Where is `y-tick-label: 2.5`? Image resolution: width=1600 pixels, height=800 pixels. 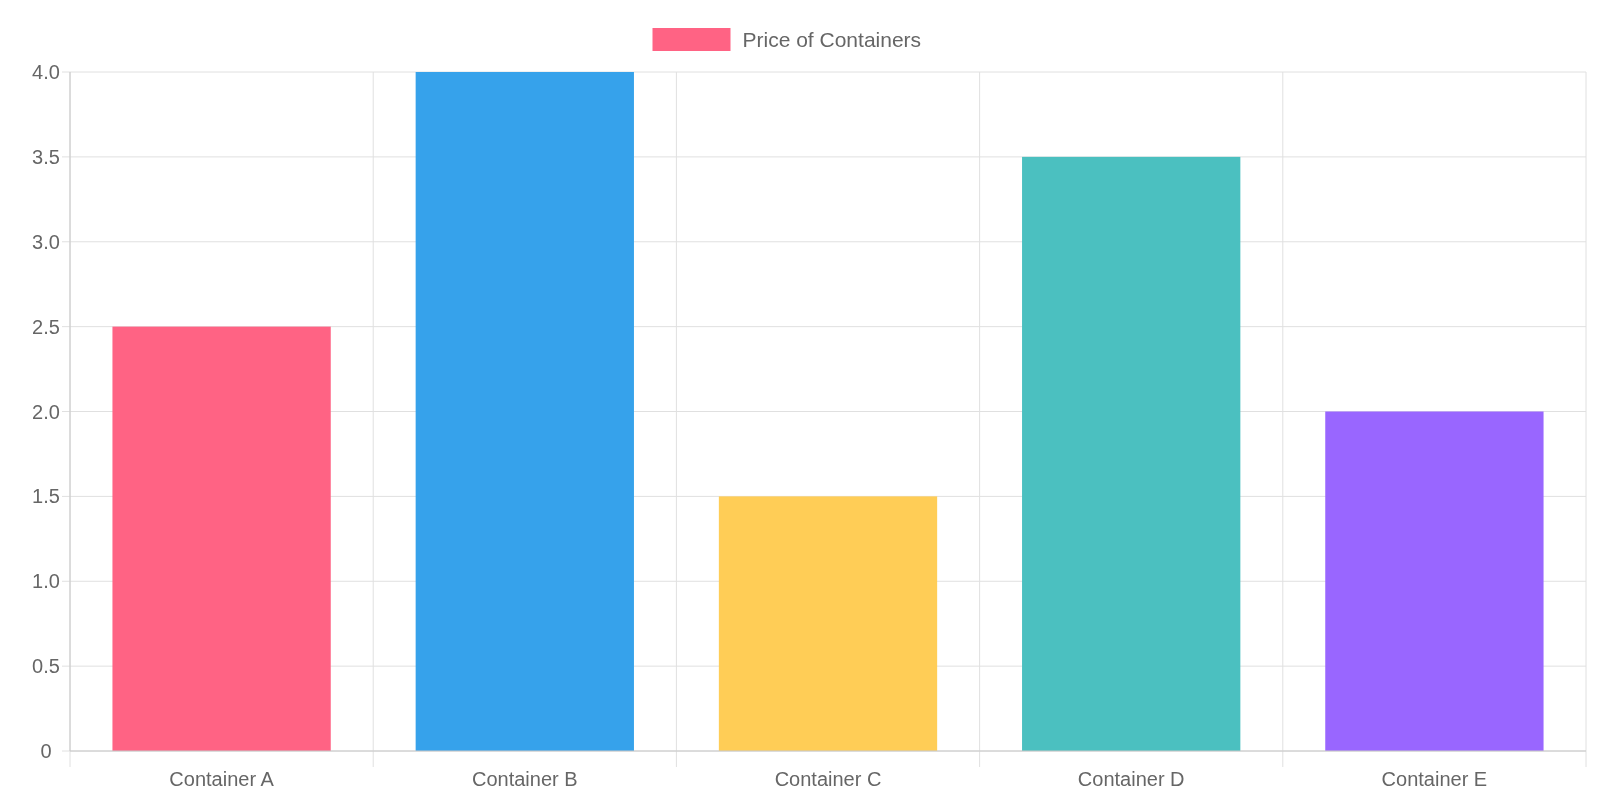 y-tick-label: 2.5 is located at coordinates (46, 326).